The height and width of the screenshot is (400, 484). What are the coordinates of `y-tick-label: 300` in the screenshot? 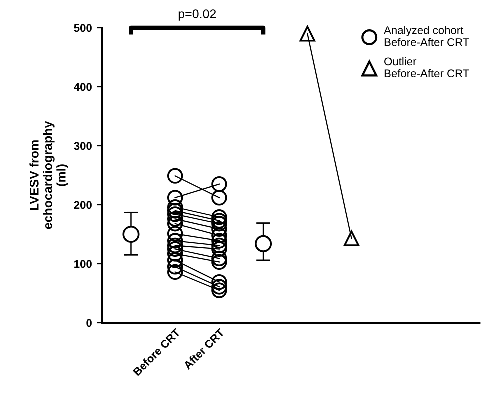 It's located at (83, 146).